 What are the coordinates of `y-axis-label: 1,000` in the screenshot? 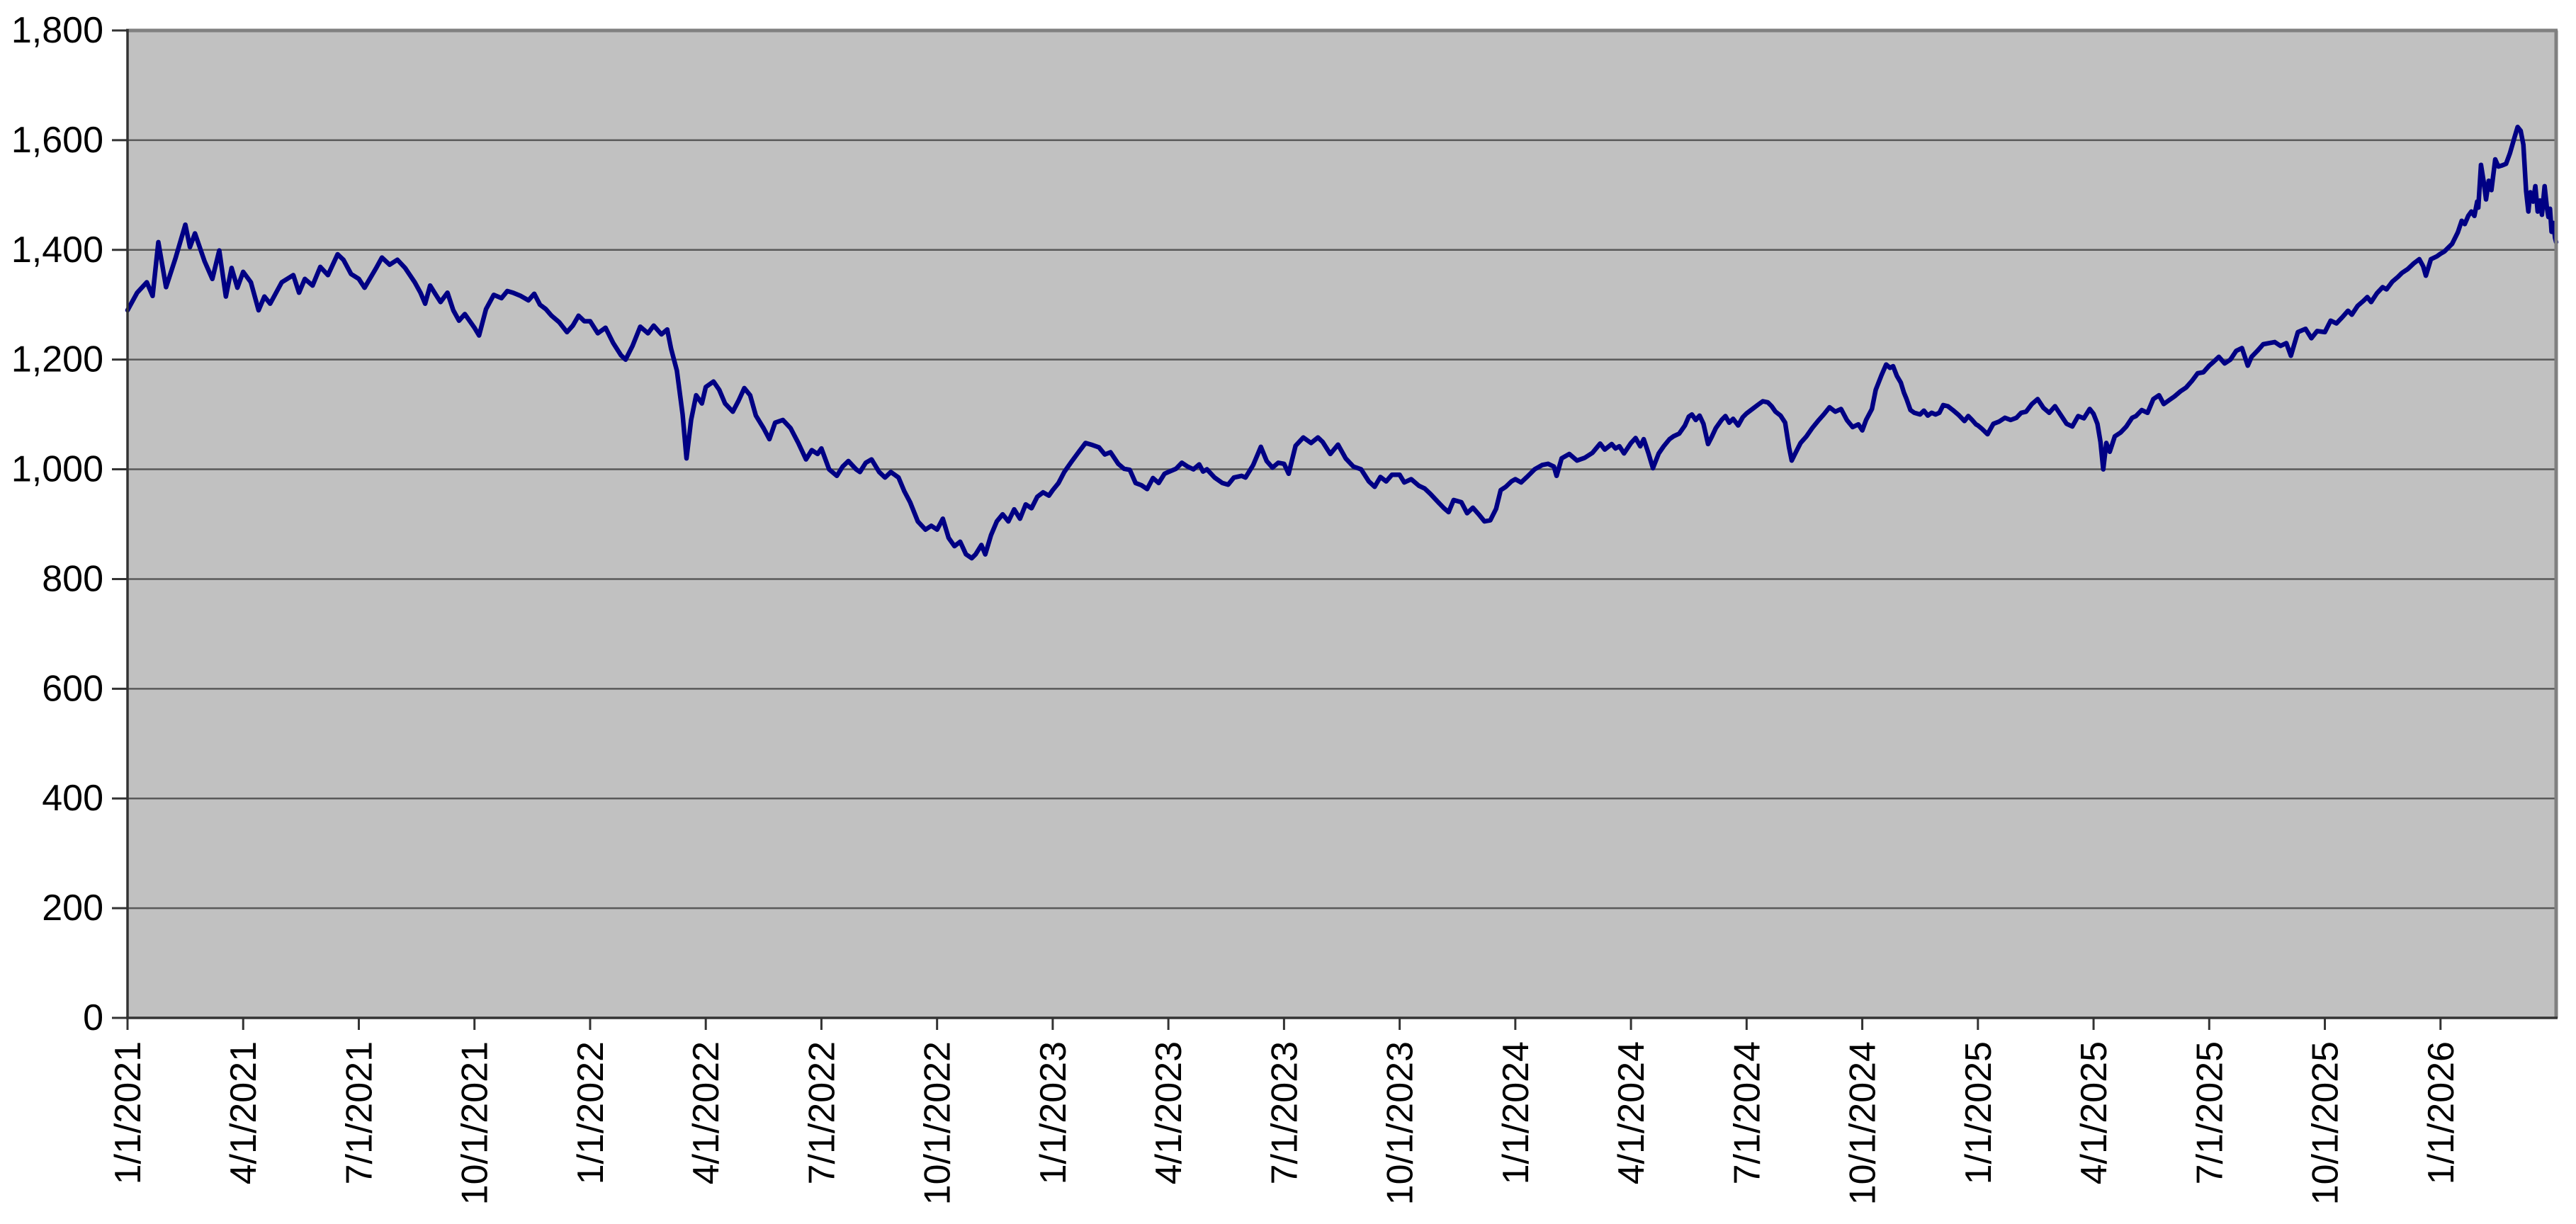 It's located at (57, 470).